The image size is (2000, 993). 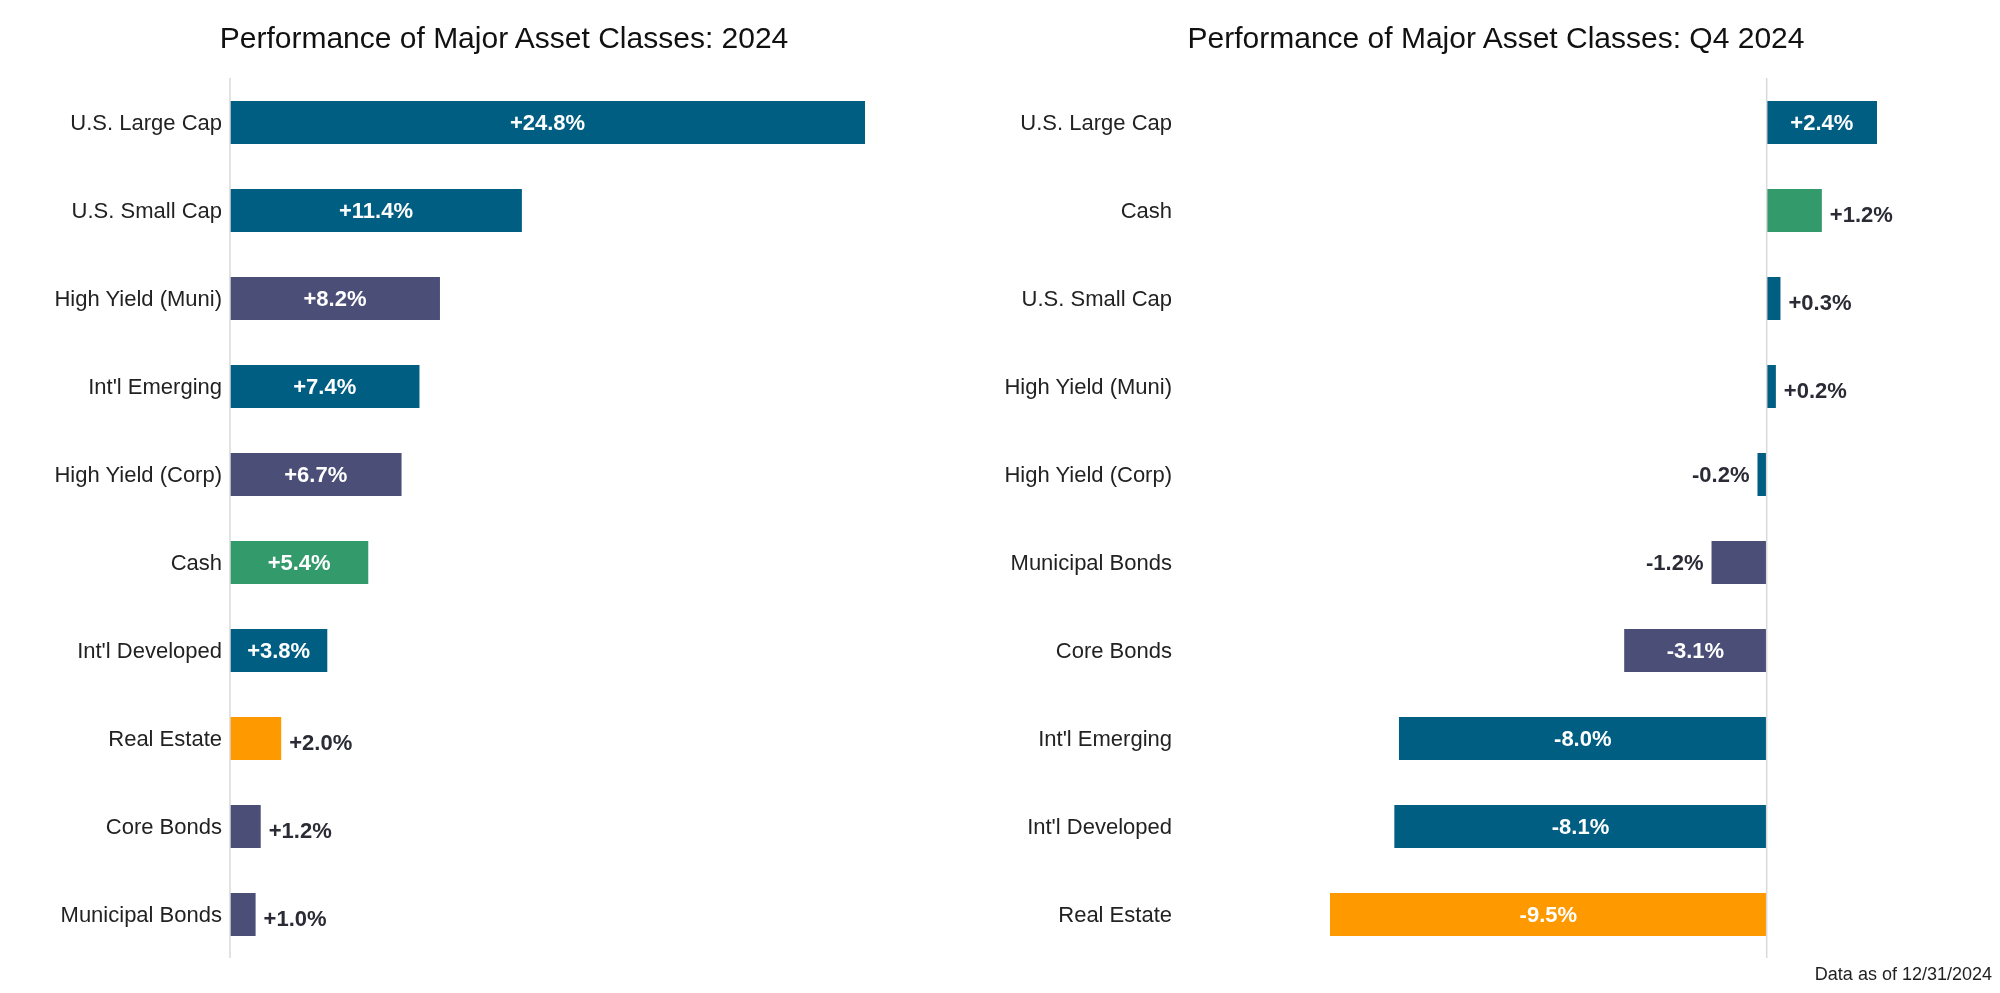 What do you see at coordinates (1903, 974) in the screenshot?
I see `text: Data as of 12/31/2024` at bounding box center [1903, 974].